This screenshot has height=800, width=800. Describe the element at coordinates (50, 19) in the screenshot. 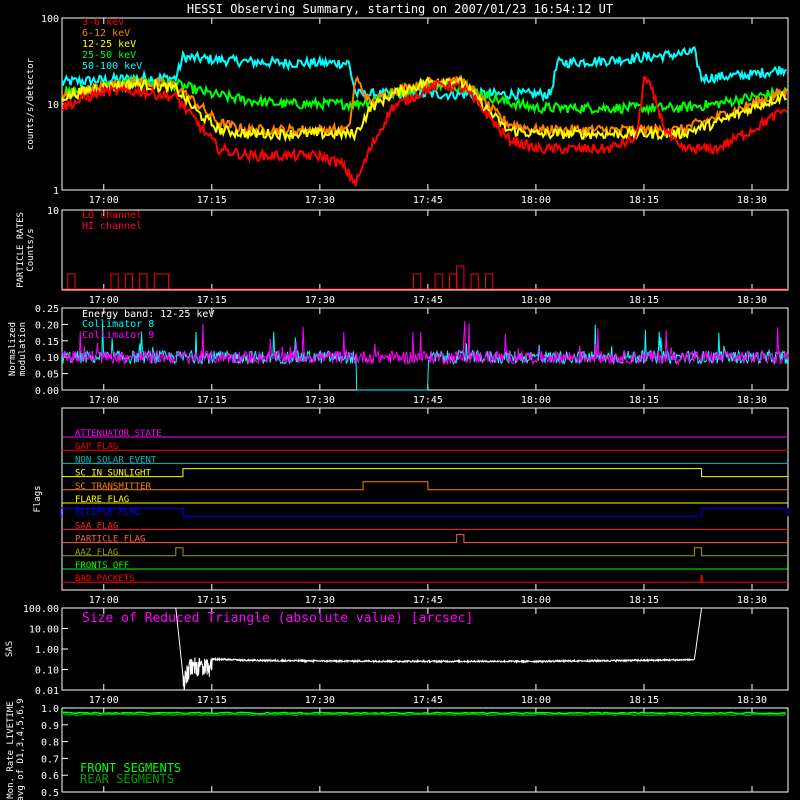

I see `count-rates-ytick-label: 100` at that location.